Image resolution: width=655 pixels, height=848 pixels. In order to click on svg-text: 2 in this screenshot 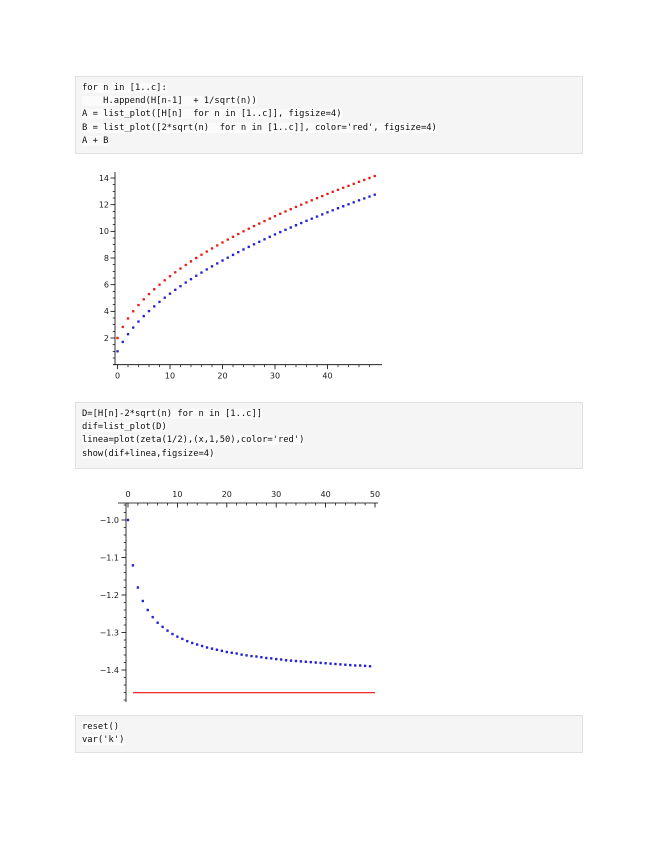, I will do `click(106, 338)`.